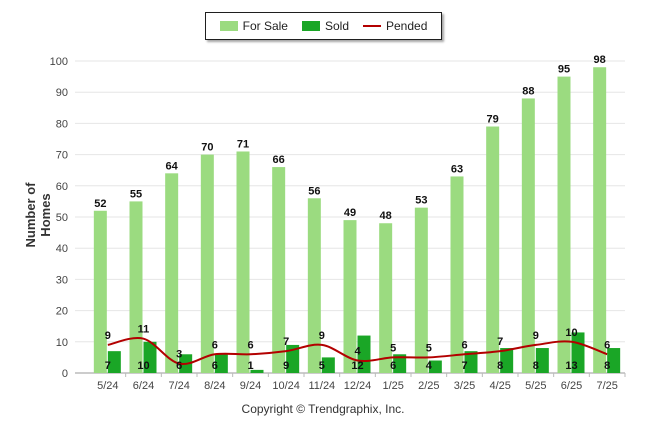 This screenshot has height=434, width=646. Describe the element at coordinates (323, 409) in the screenshot. I see `copyright: Copyright © Trendgraphix, Inc.` at that location.